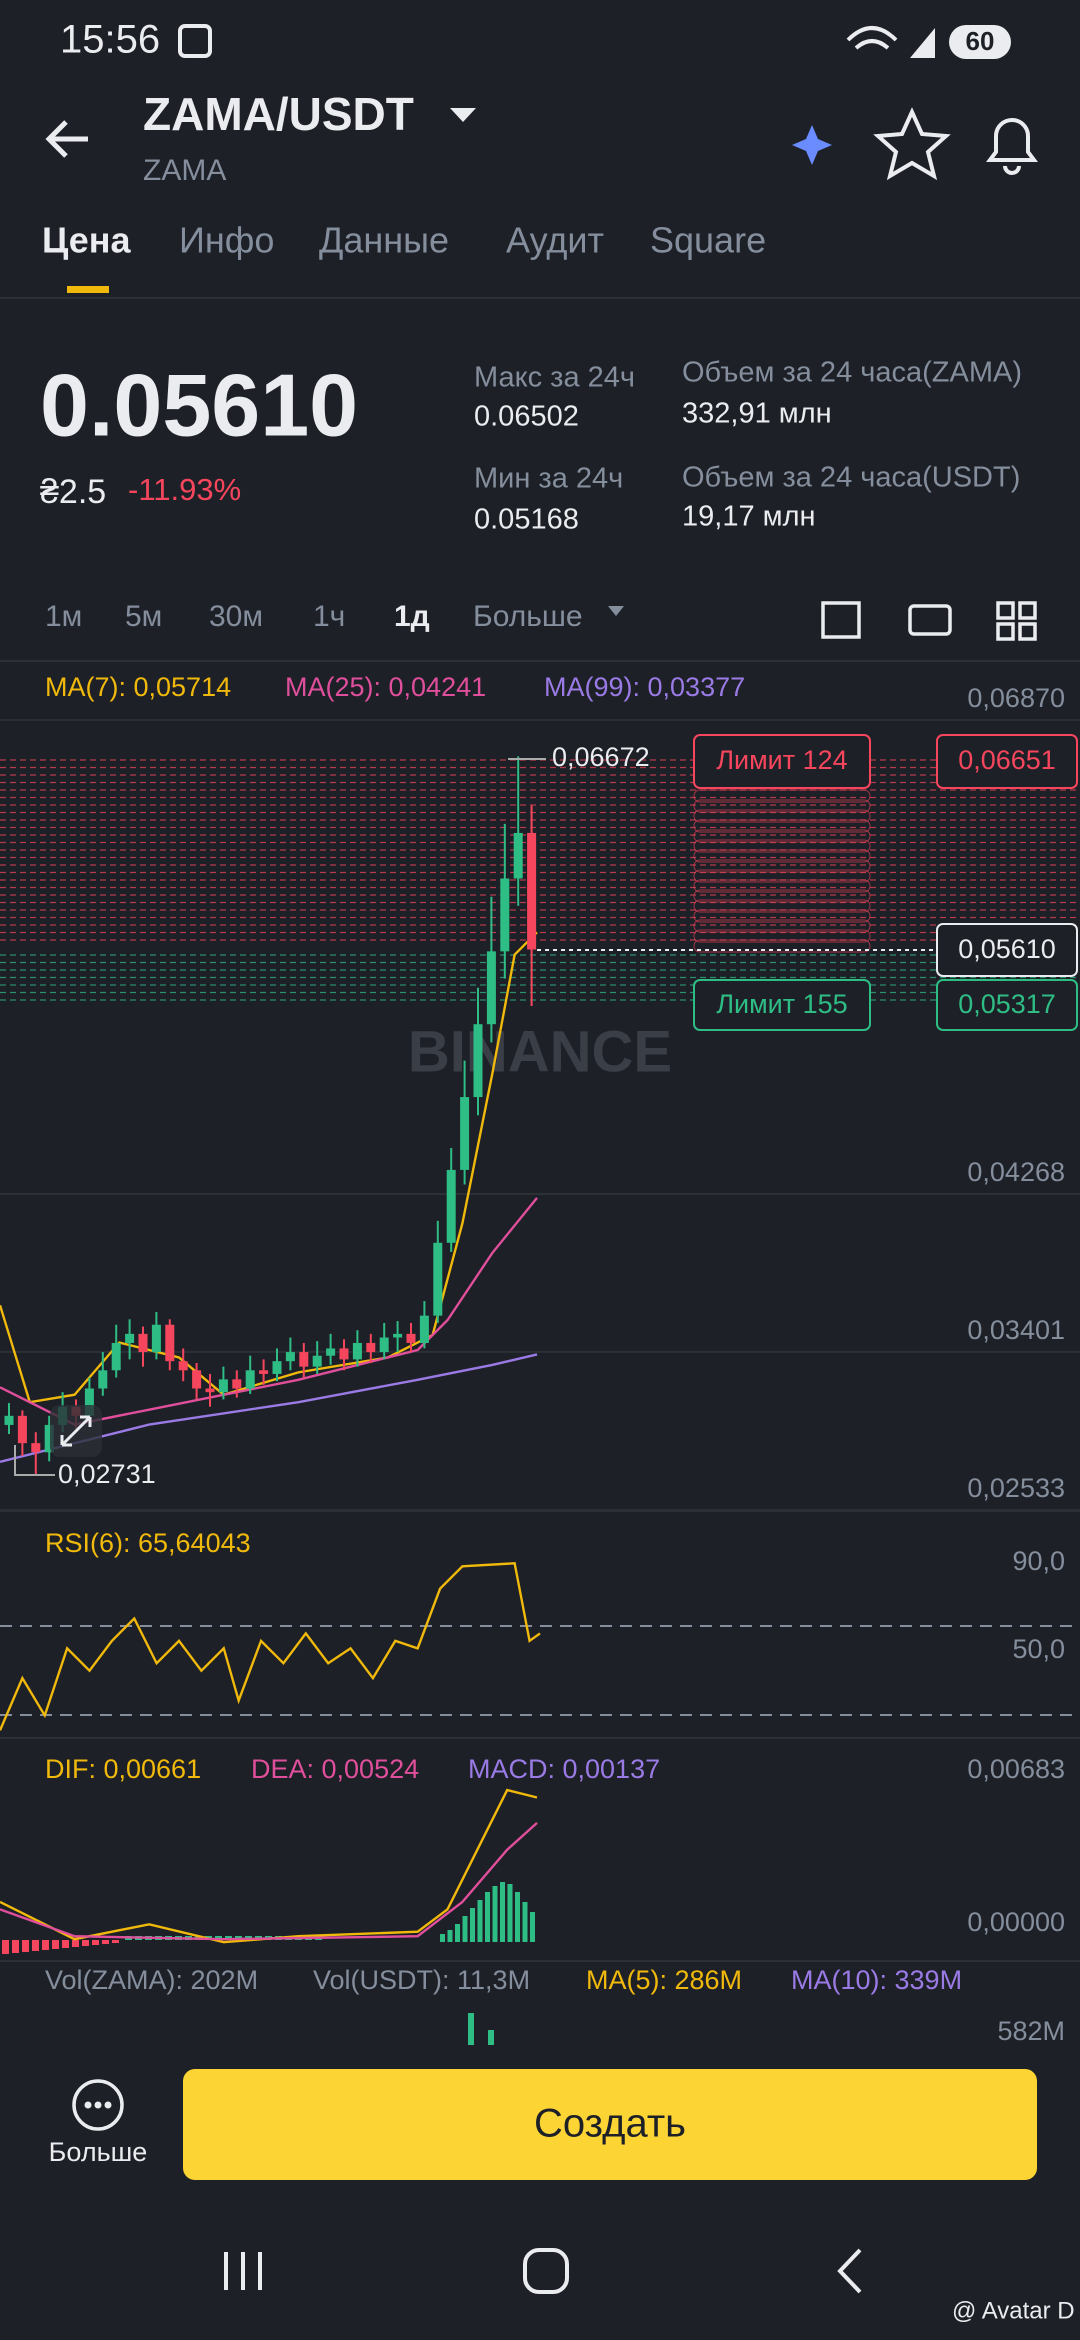  What do you see at coordinates (922, 43) in the screenshot?
I see `signal-icon` at bounding box center [922, 43].